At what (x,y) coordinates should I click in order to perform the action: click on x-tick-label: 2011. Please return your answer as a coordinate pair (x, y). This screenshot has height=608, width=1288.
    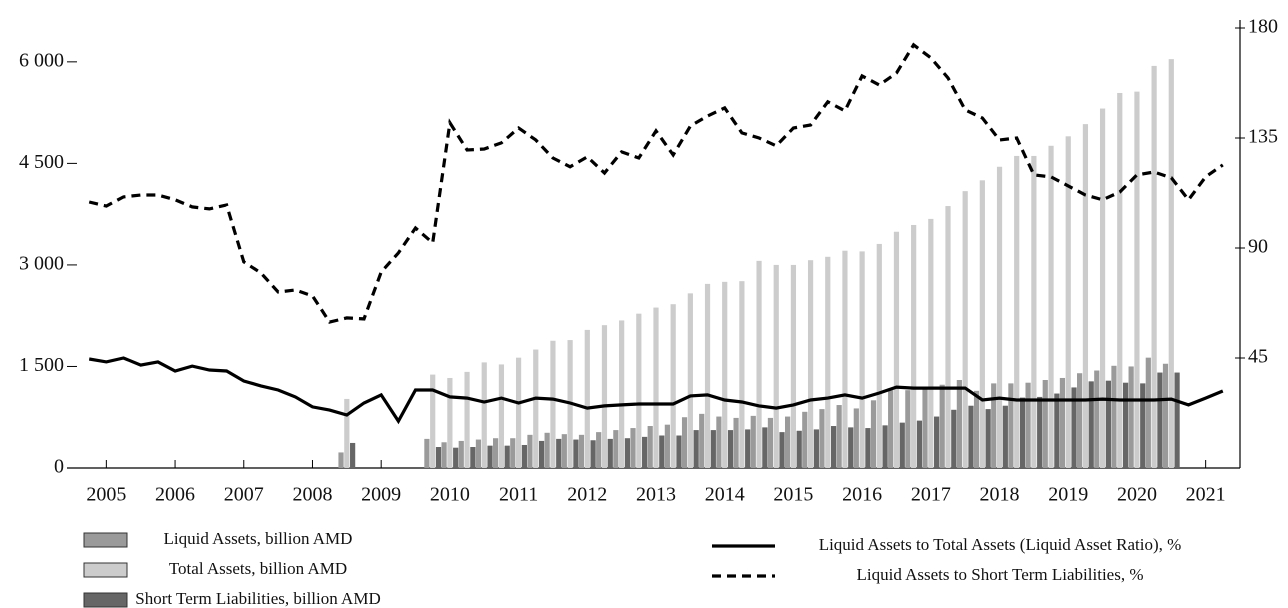
    Looking at the image, I should click on (518, 495).